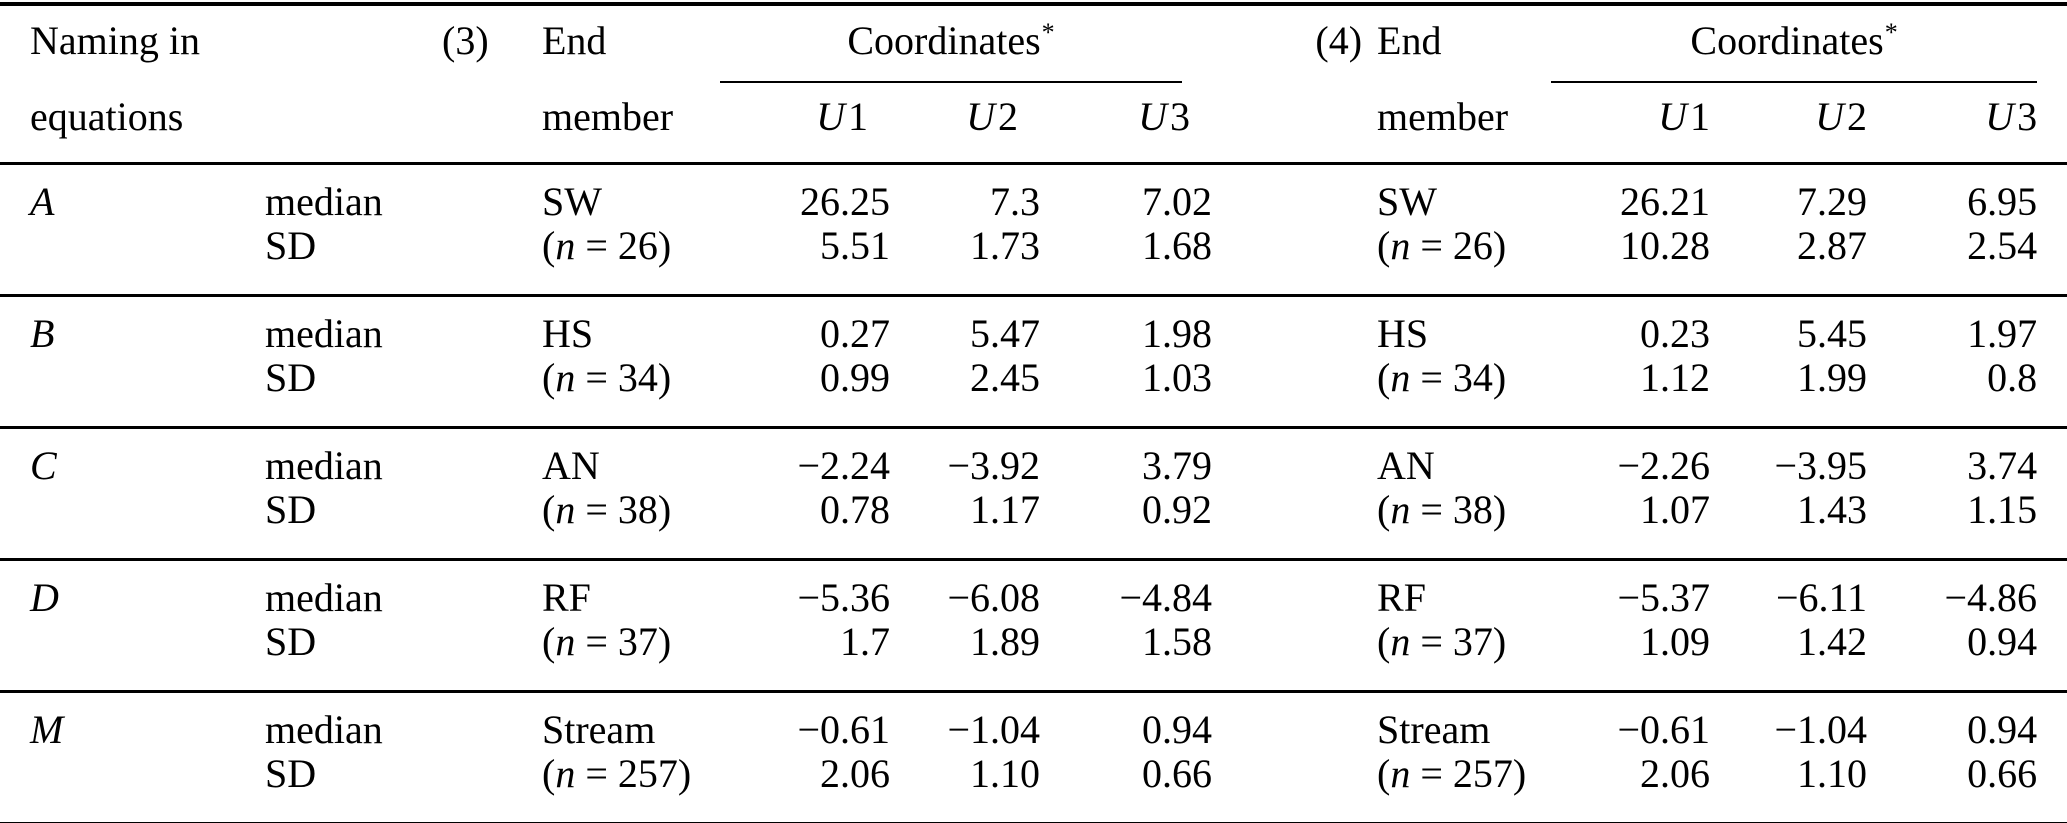 The image size is (2067, 823). Describe the element at coordinates (622, 456) in the screenshot. I see `end-member-cell: AN` at that location.